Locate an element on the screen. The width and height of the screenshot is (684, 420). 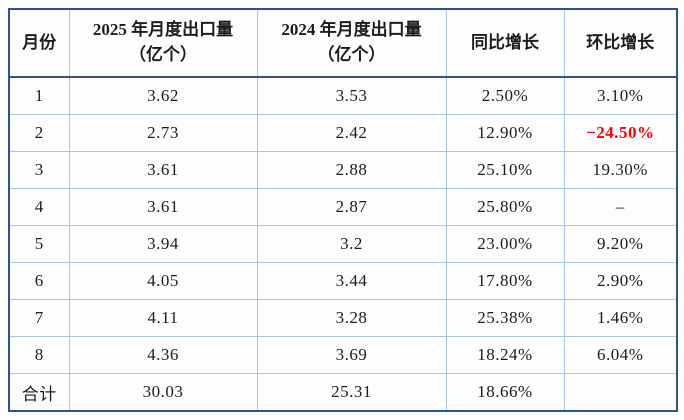
table-row: 2 2.73 2.42 12.90% −24.50% is located at coordinates (343, 133).